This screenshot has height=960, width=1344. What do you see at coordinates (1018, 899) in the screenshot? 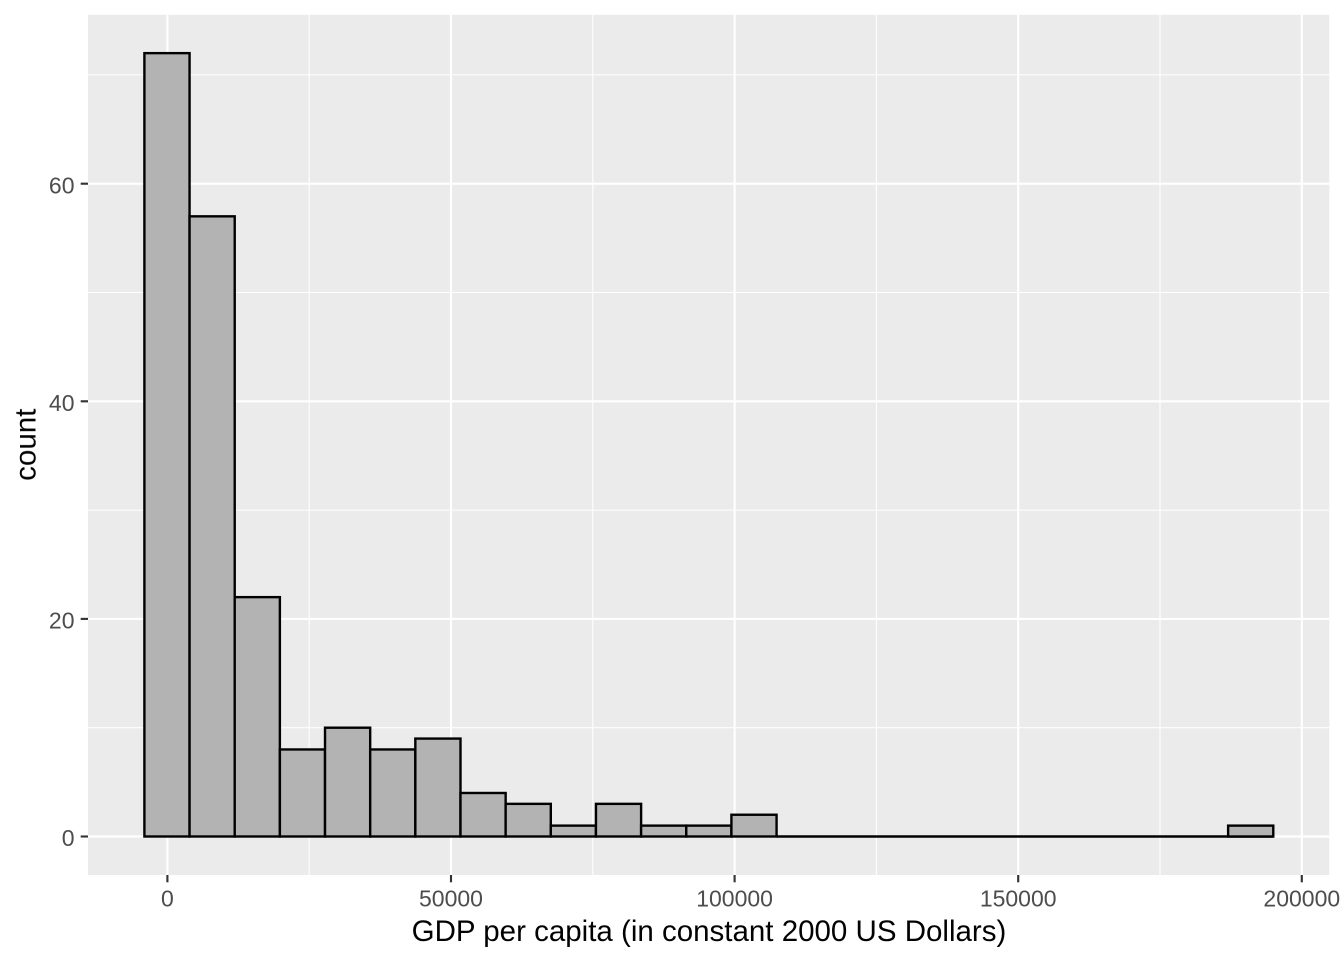
I see `svg-text: 150000` at bounding box center [1018, 899].